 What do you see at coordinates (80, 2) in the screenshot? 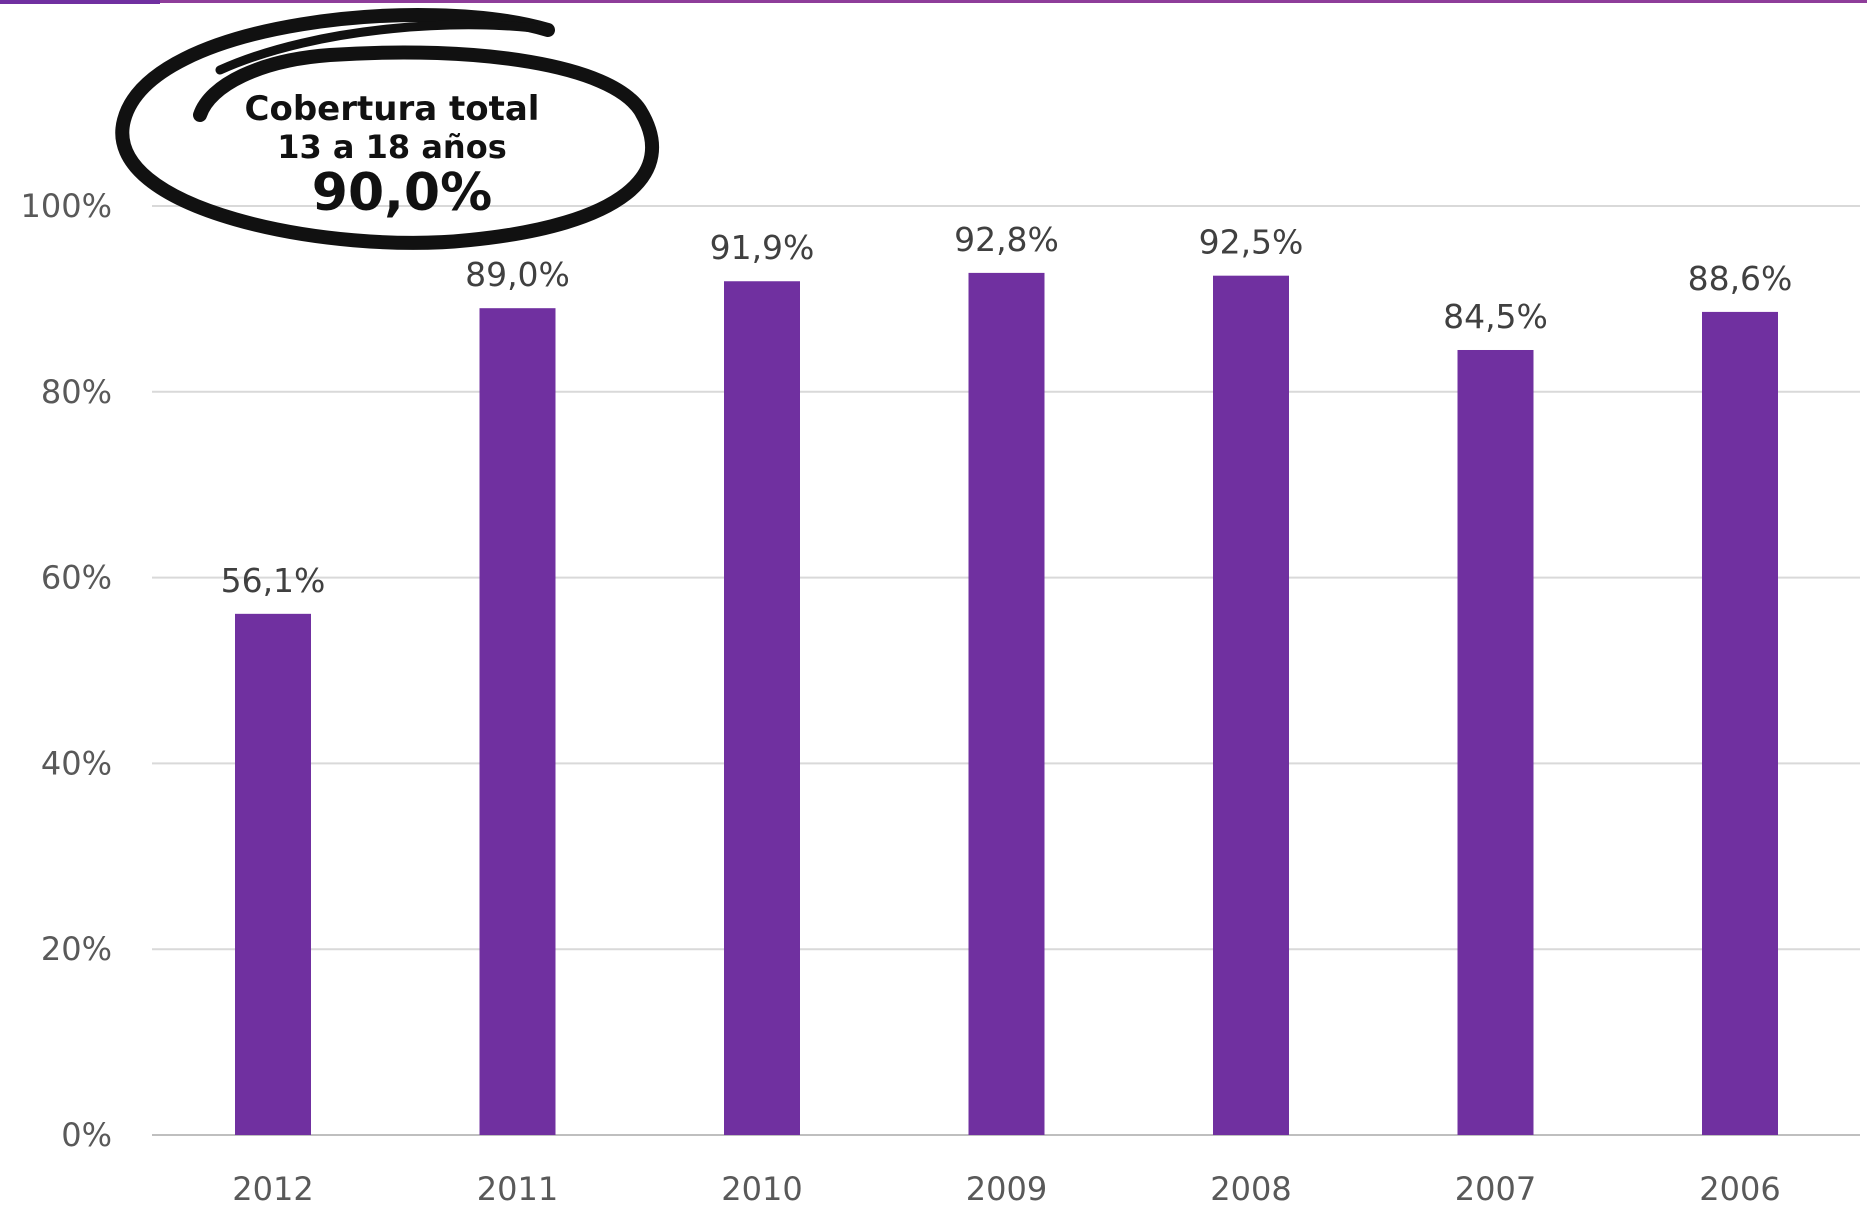
I see `top-rule-accent` at bounding box center [80, 2].